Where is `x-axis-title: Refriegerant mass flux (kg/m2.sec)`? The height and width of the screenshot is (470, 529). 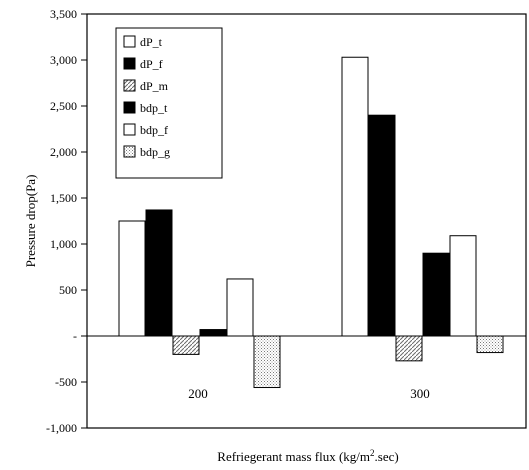
x-axis-title: Refriegerant mass flux (kg/m2.sec) is located at coordinates (307, 456).